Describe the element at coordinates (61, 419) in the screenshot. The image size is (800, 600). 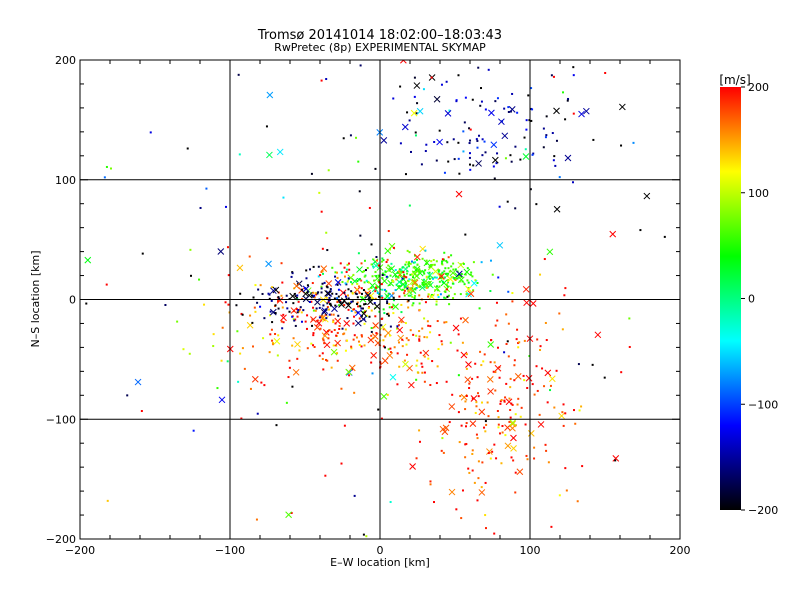
I see `y-tick-label: −100` at that location.